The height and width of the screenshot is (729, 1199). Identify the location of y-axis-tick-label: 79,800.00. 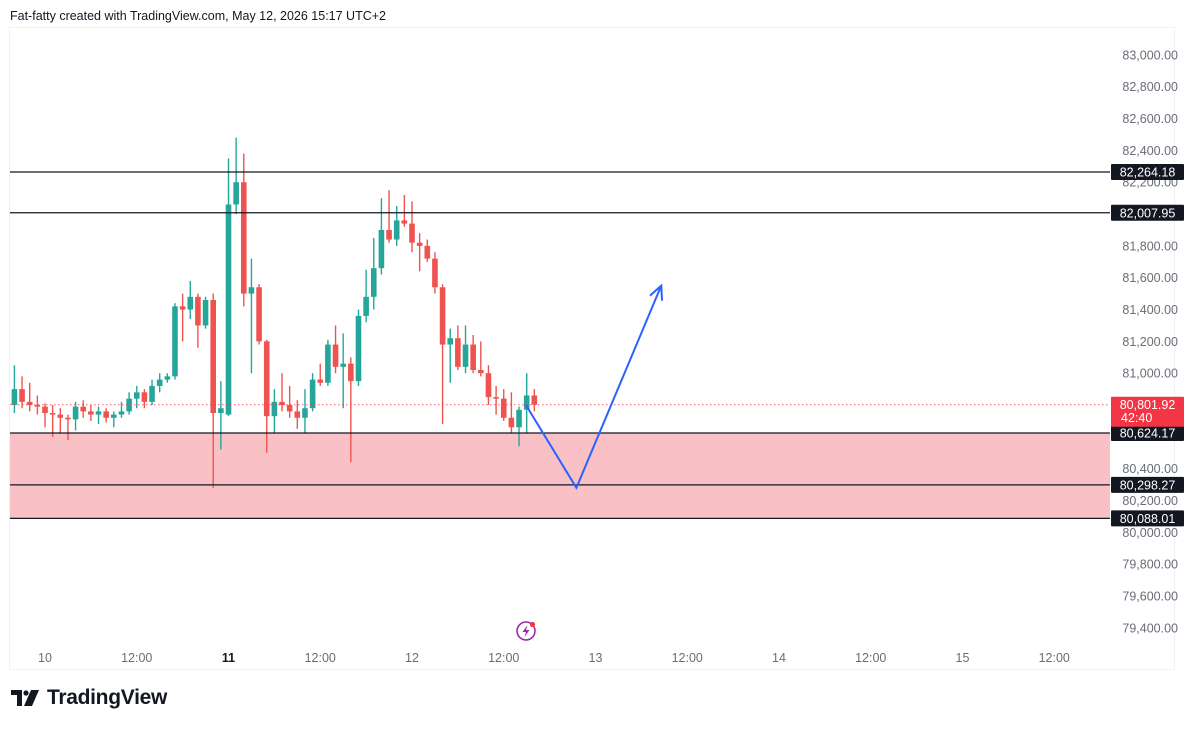
(1150, 565).